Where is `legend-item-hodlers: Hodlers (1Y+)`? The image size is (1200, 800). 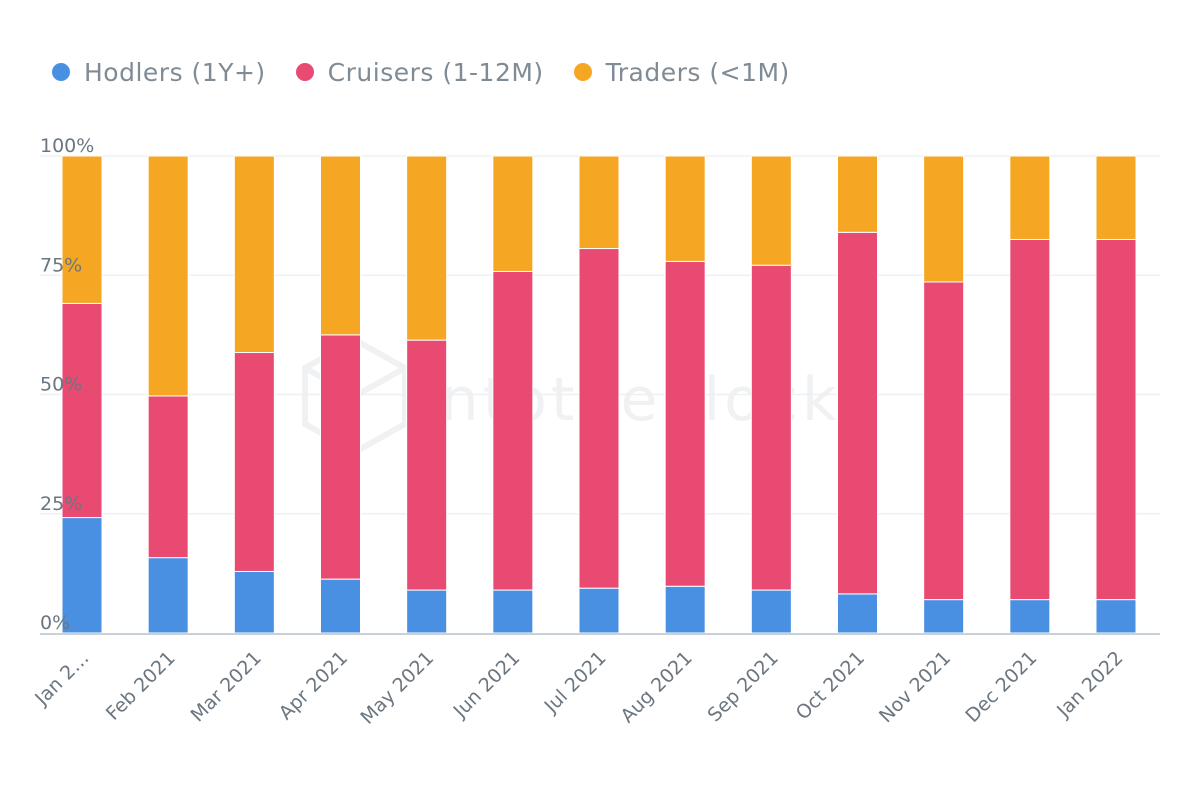
legend-item-hodlers: Hodlers (1Y+) is located at coordinates (159, 72).